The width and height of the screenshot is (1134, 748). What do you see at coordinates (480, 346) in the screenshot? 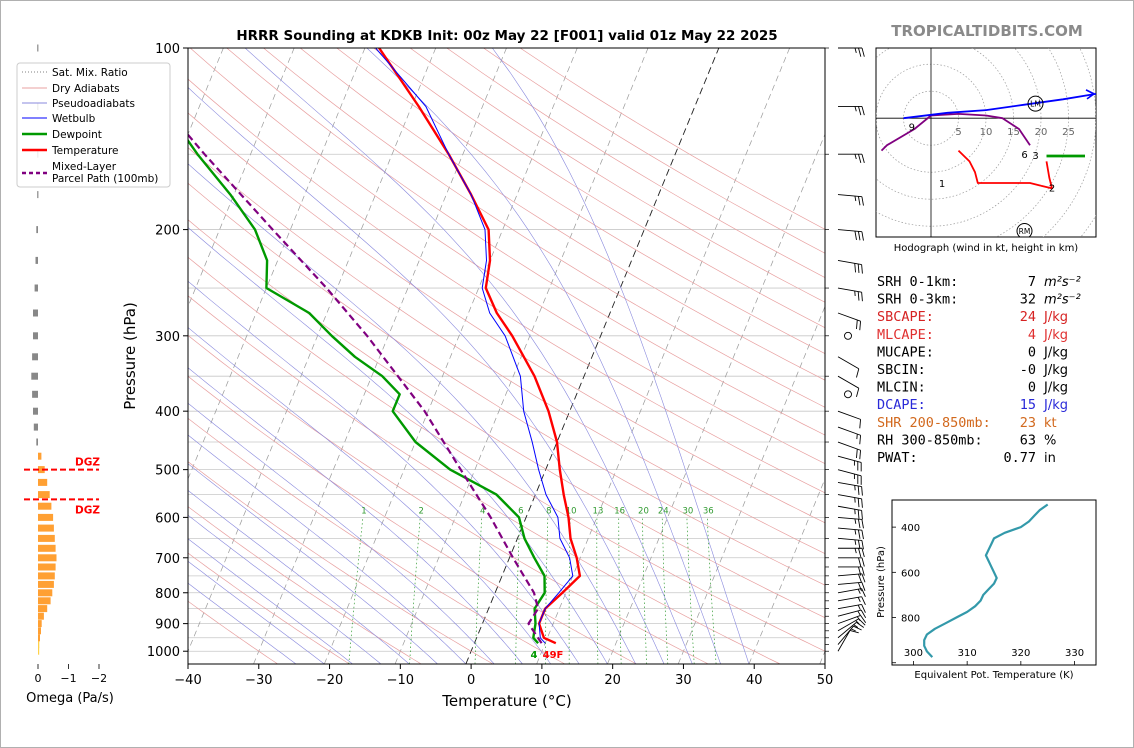
I see `series-line-temperature` at bounding box center [480, 346].